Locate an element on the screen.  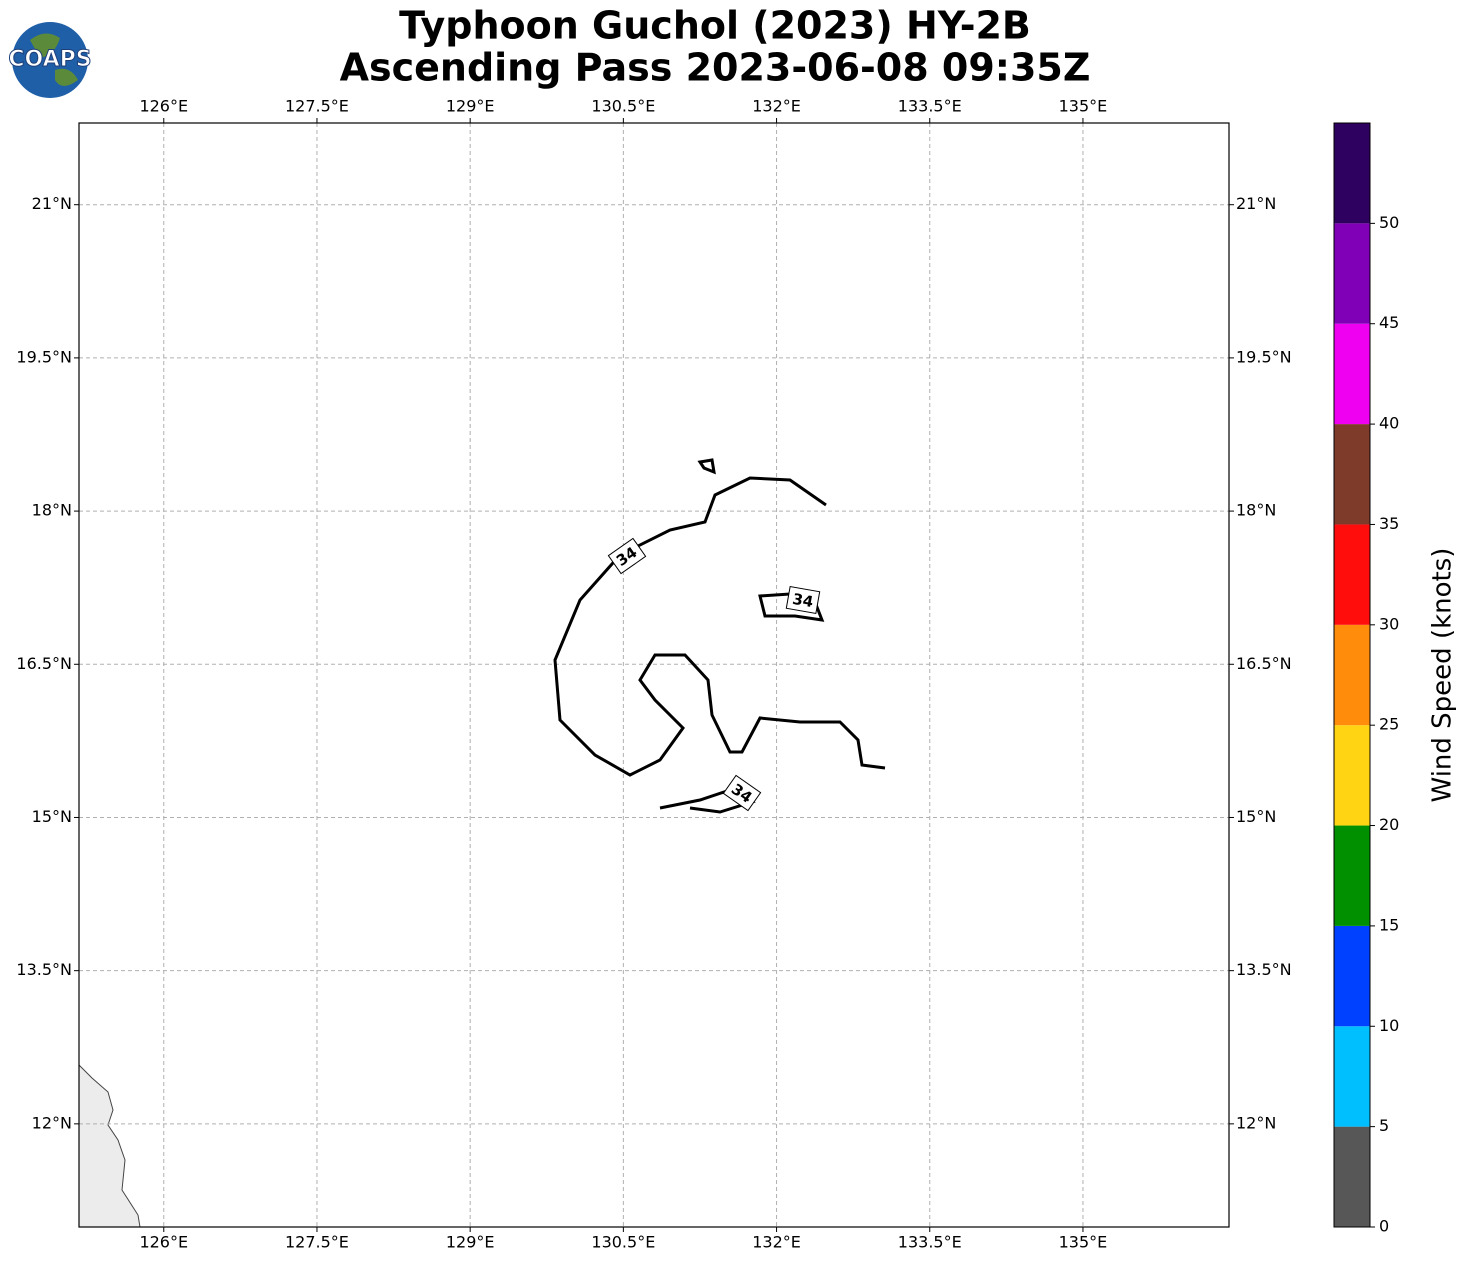
coastline is located at coordinates (109, 1145).